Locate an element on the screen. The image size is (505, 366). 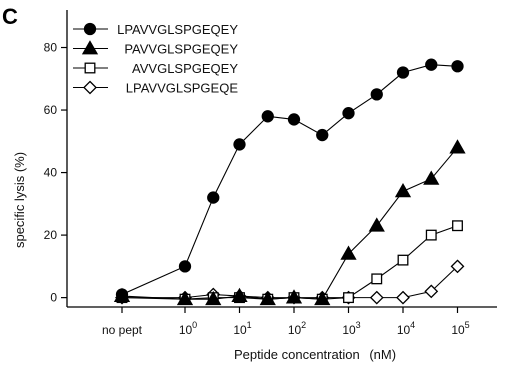
x-tick-exponent: 2 is located at coordinates (303, 325).